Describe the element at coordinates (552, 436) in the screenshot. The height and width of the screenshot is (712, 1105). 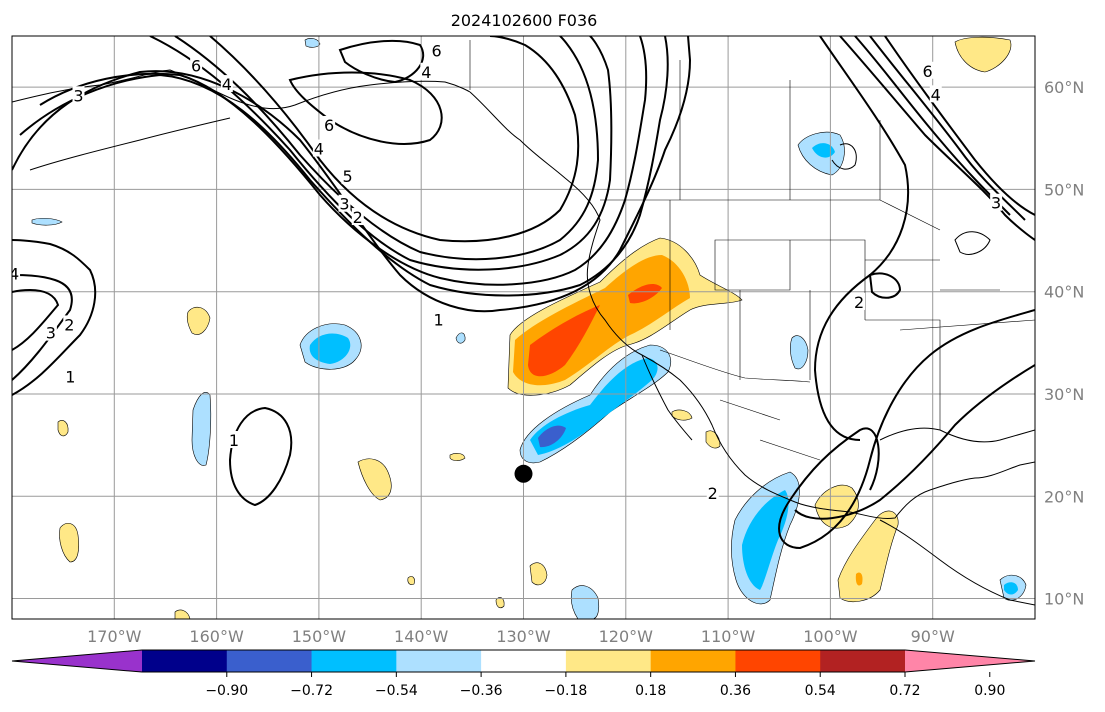
I see `negative-anomaly-dark` at that location.